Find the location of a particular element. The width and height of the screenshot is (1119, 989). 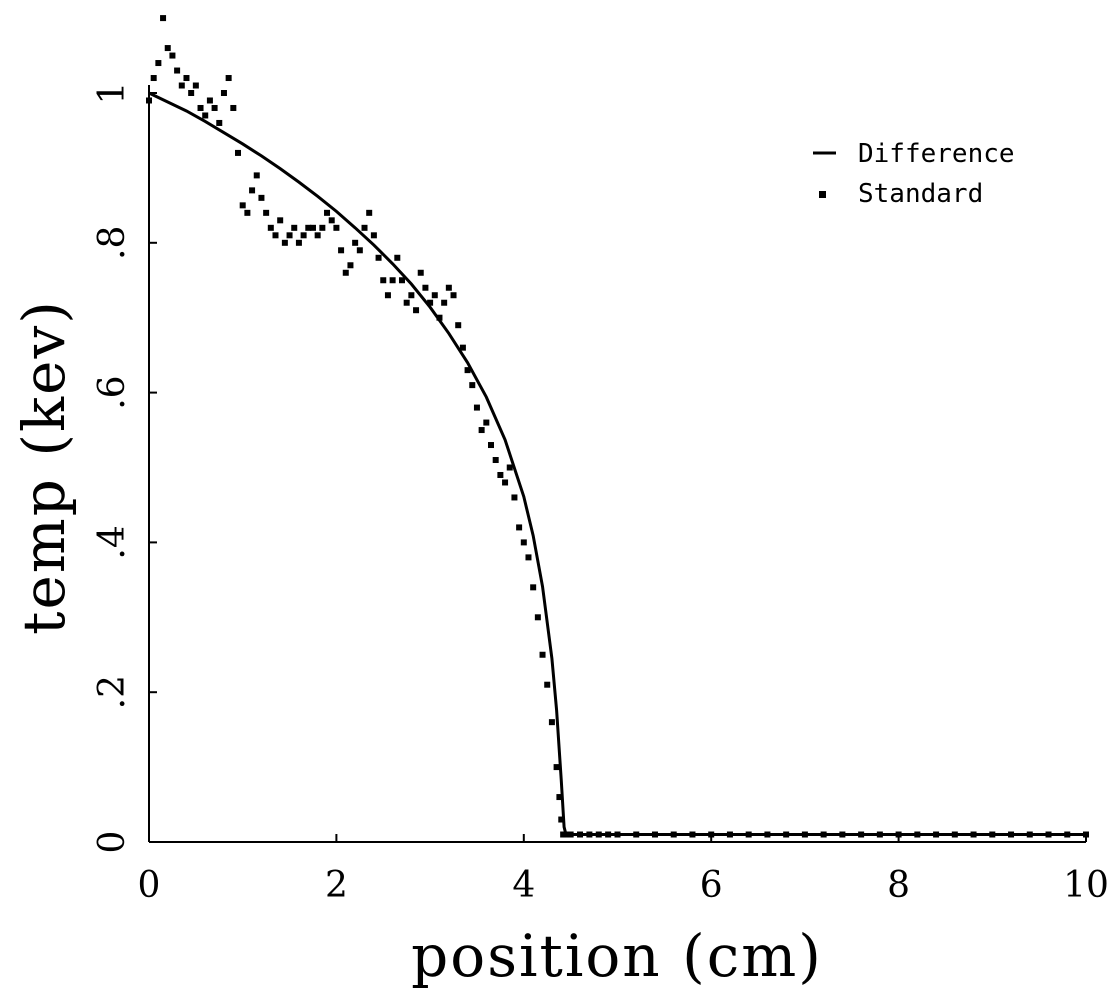

difference-legend-label: Difference is located at coordinates (936, 154).